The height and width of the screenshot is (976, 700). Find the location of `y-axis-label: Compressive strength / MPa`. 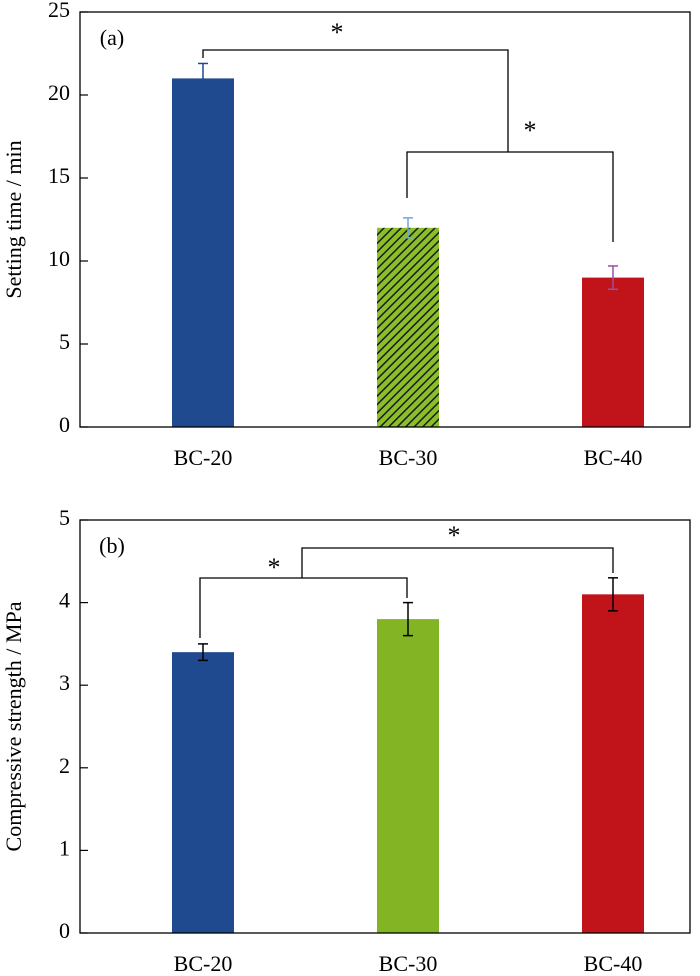

y-axis-label: Compressive strength / MPa is located at coordinates (13, 726).